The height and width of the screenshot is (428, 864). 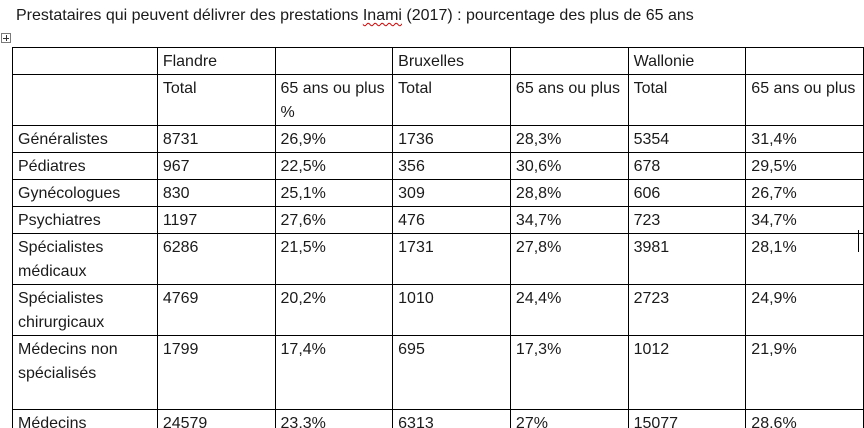 I want to click on table-cell: 1736, so click(x=451, y=139).